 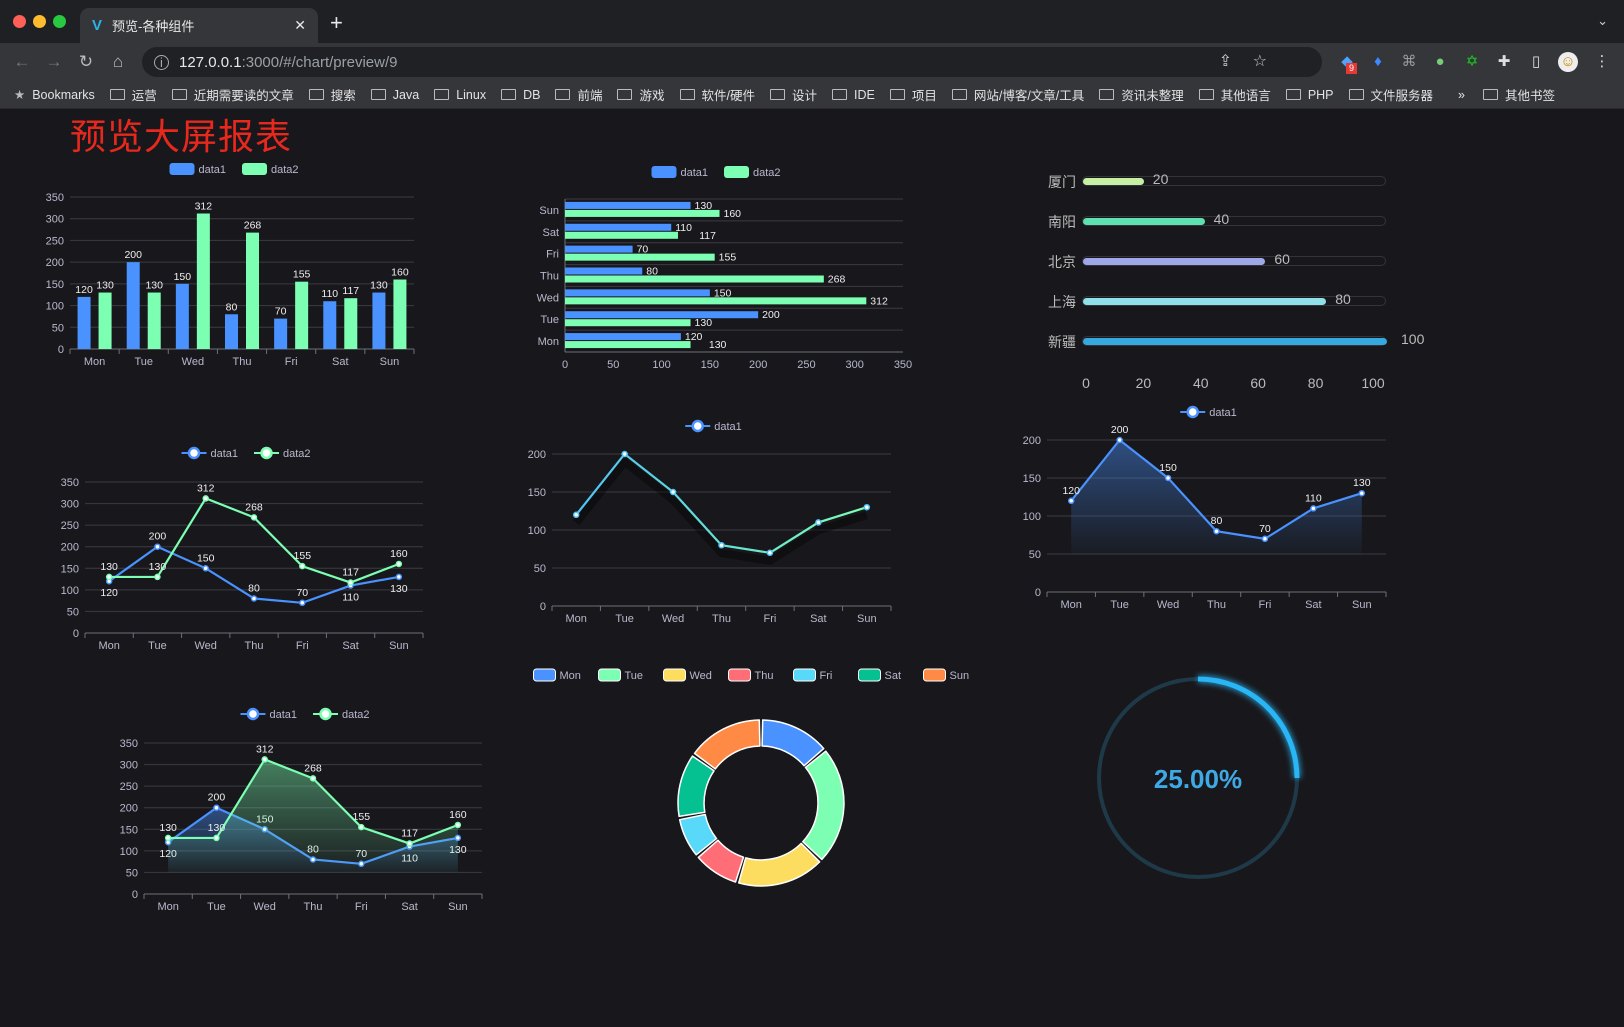 I want to click on bookmark-label: 其他书签, so click(x=1529, y=96).